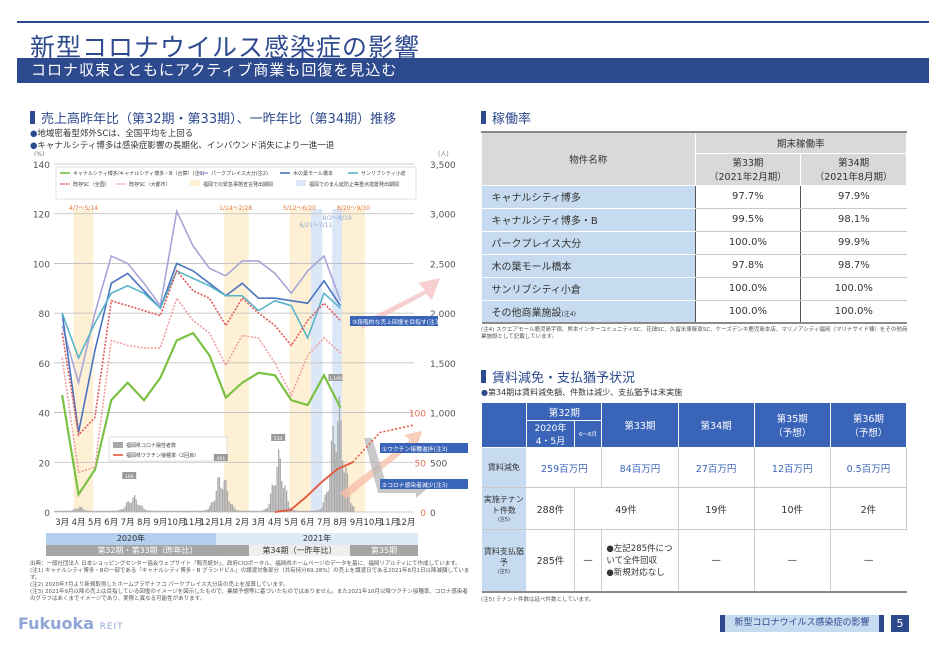  Describe the element at coordinates (45, 415) in the screenshot. I see `svg-text: 40` at that location.